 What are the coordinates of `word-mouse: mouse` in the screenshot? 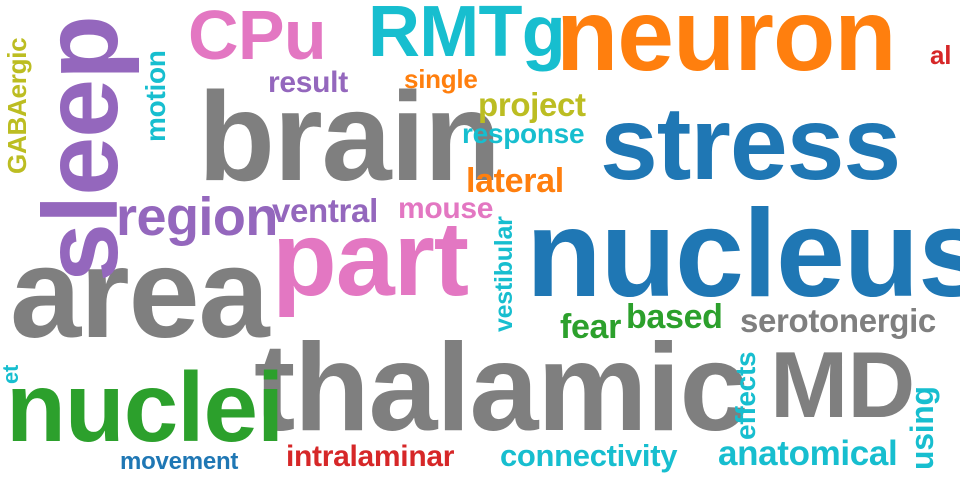 It's located at (446, 208).